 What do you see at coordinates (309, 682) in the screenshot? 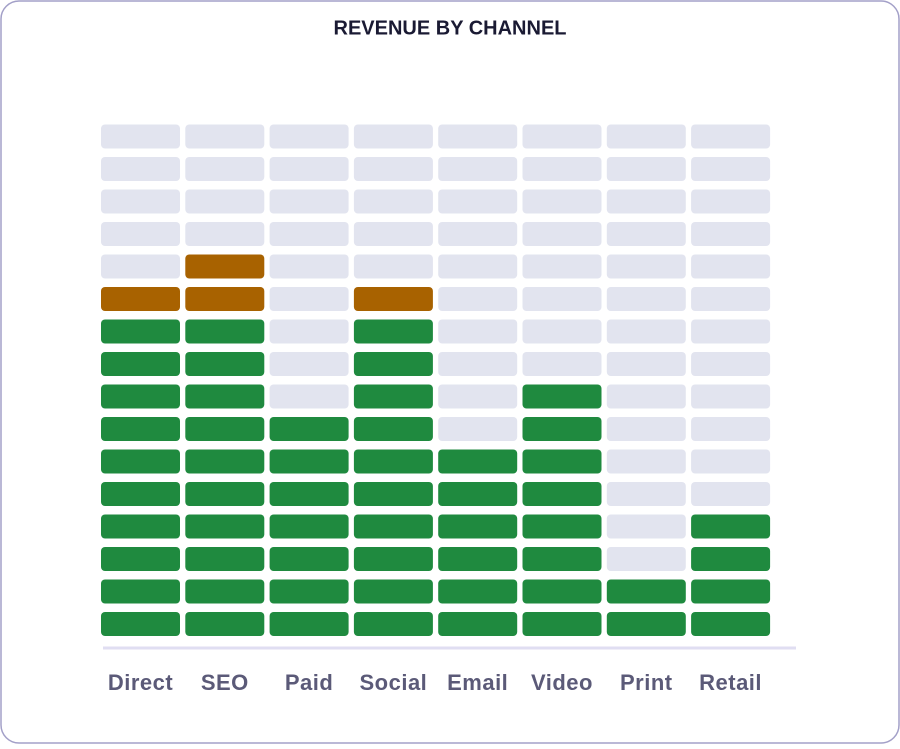
I see `x-tick-label: Paid` at bounding box center [309, 682].